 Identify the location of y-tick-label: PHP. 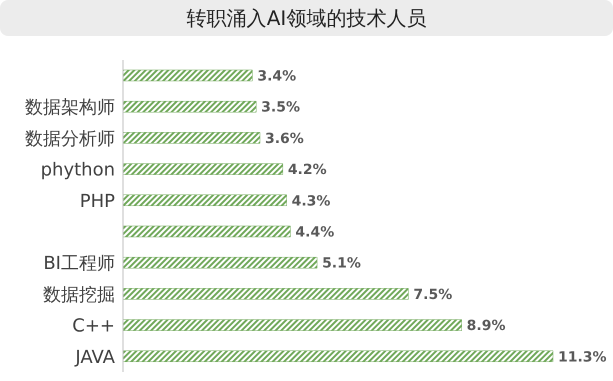
(98, 201).